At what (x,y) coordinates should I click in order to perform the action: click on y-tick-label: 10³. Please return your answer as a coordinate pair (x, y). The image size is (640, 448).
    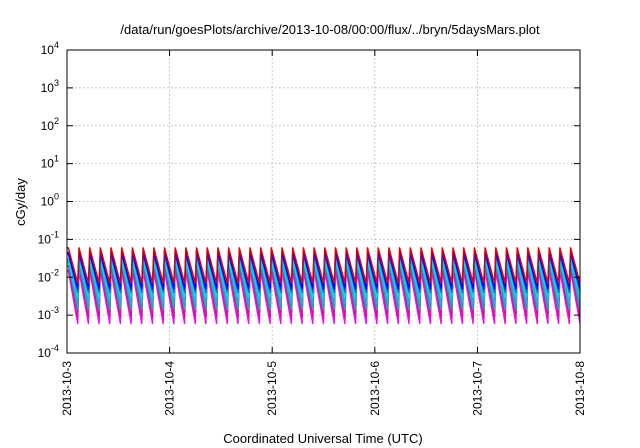
    Looking at the image, I should click on (50, 86).